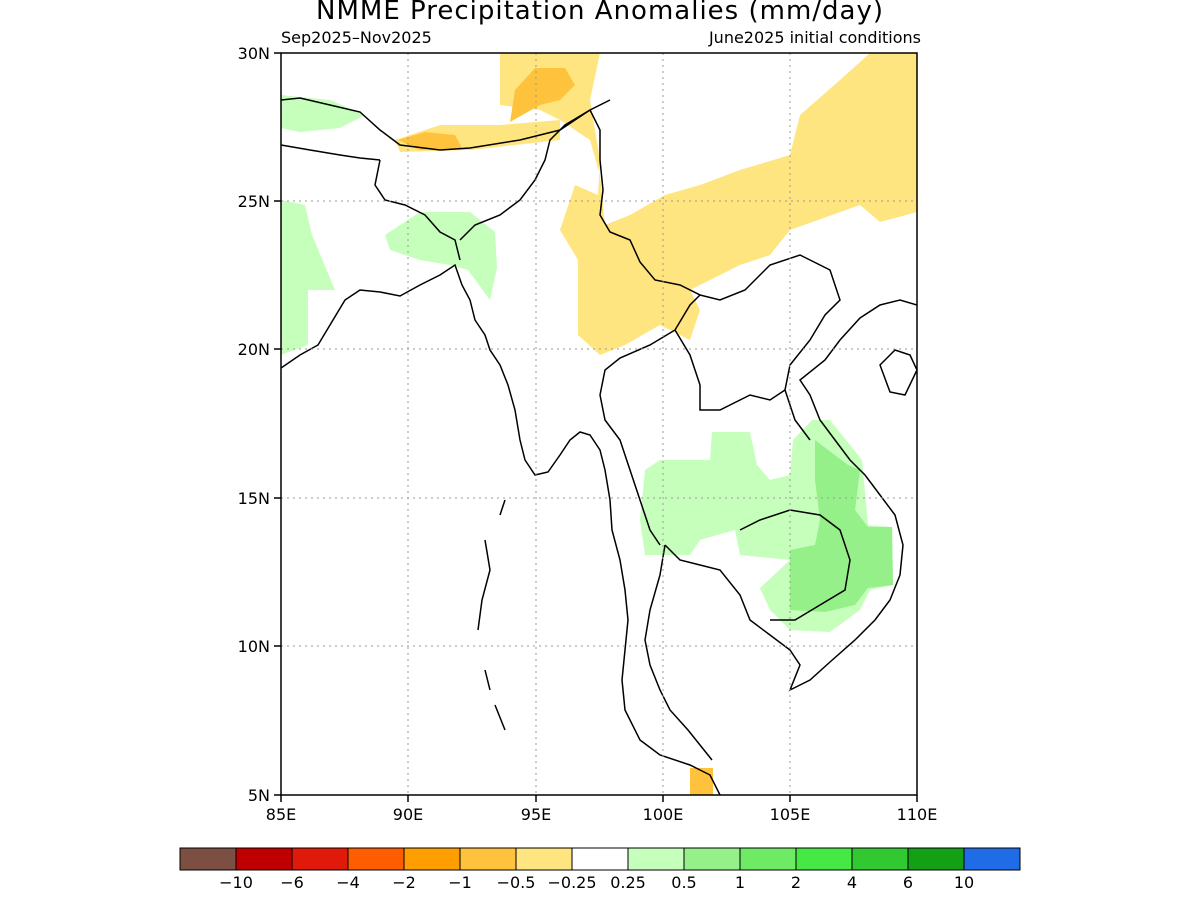 This screenshot has width=1200, height=900. I want to click on colorbar: −10 −6 −4 −2 −1 −0.5 −0.25 0.25 0.5 1 2 4 6 10, so click(600, 869).